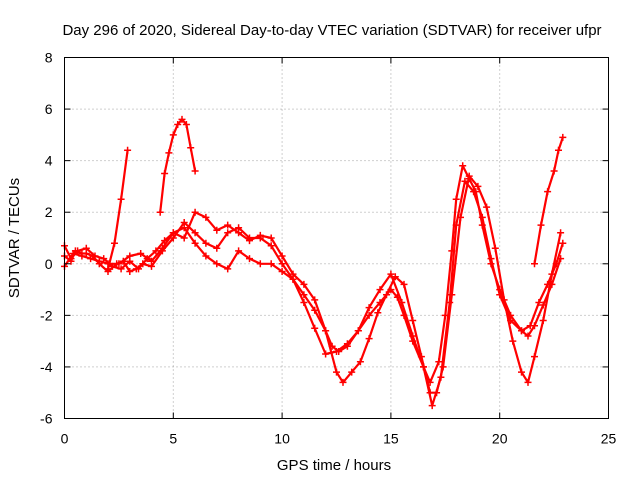  Describe the element at coordinates (14, 238) in the screenshot. I see `y-axis-label: SDTVAR / TECUs` at that location.